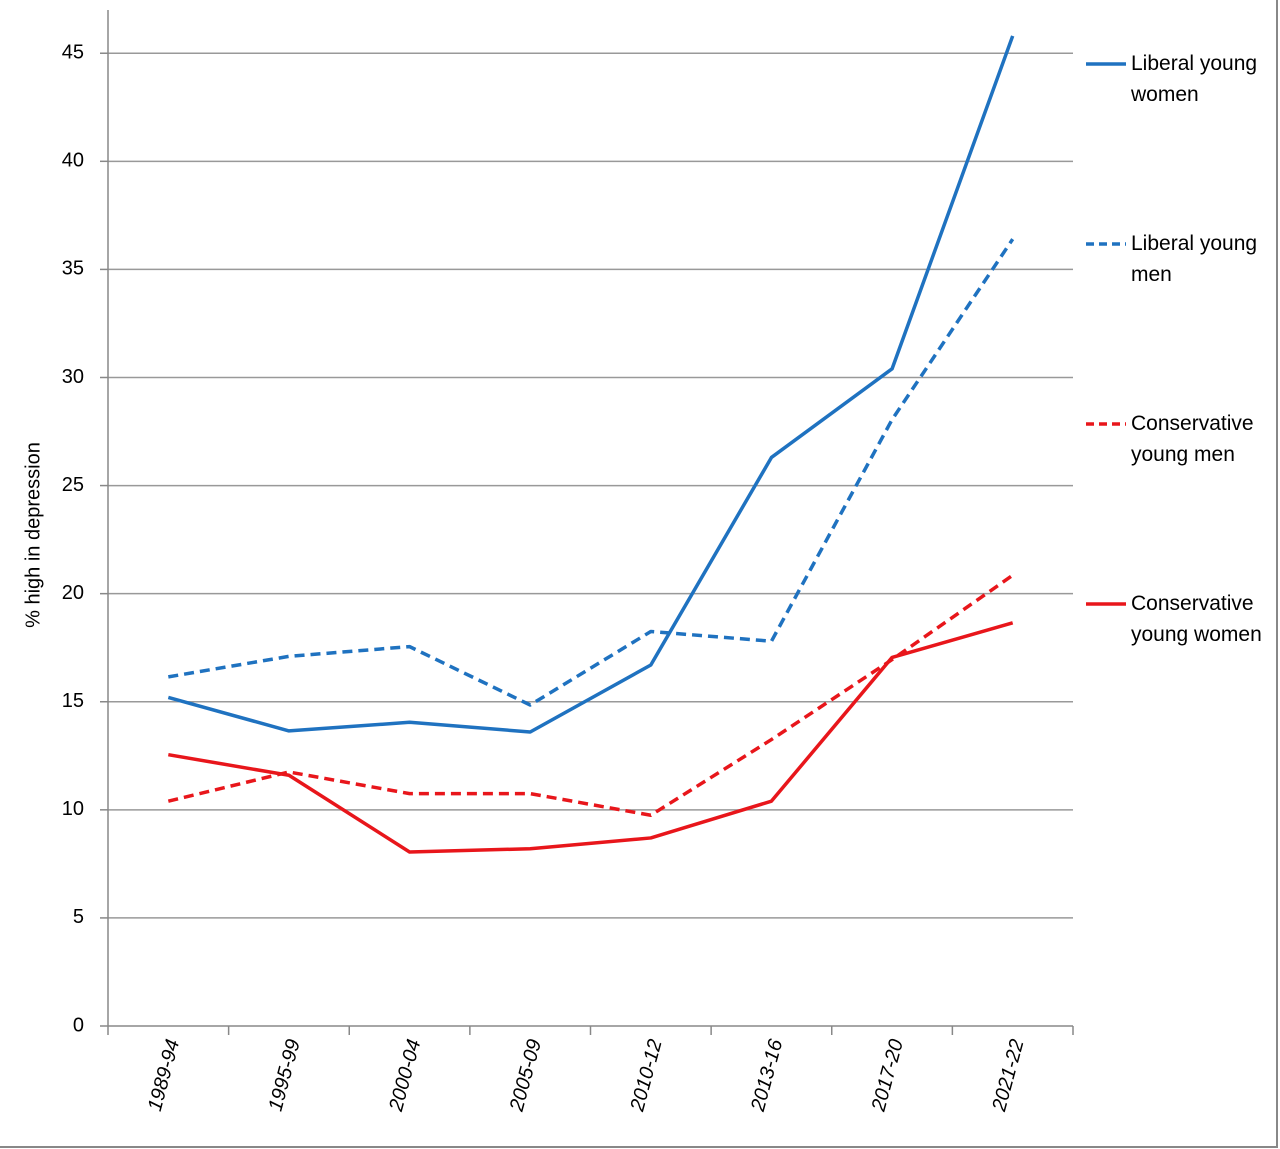  Describe the element at coordinates (1194, 259) in the screenshot. I see `legend-label: Liberal young men` at that location.